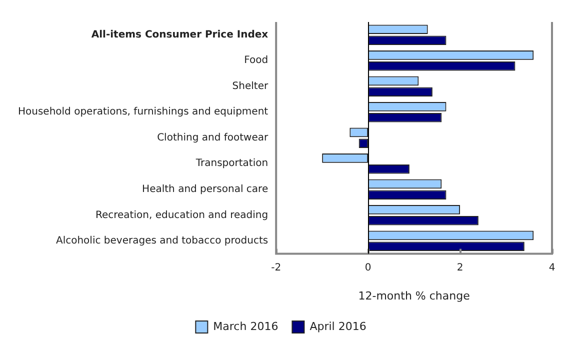 Image resolution: width=580 pixels, height=345 pixels. What do you see at coordinates (368, 268) in the screenshot?
I see `x-tick-label: 0` at bounding box center [368, 268].